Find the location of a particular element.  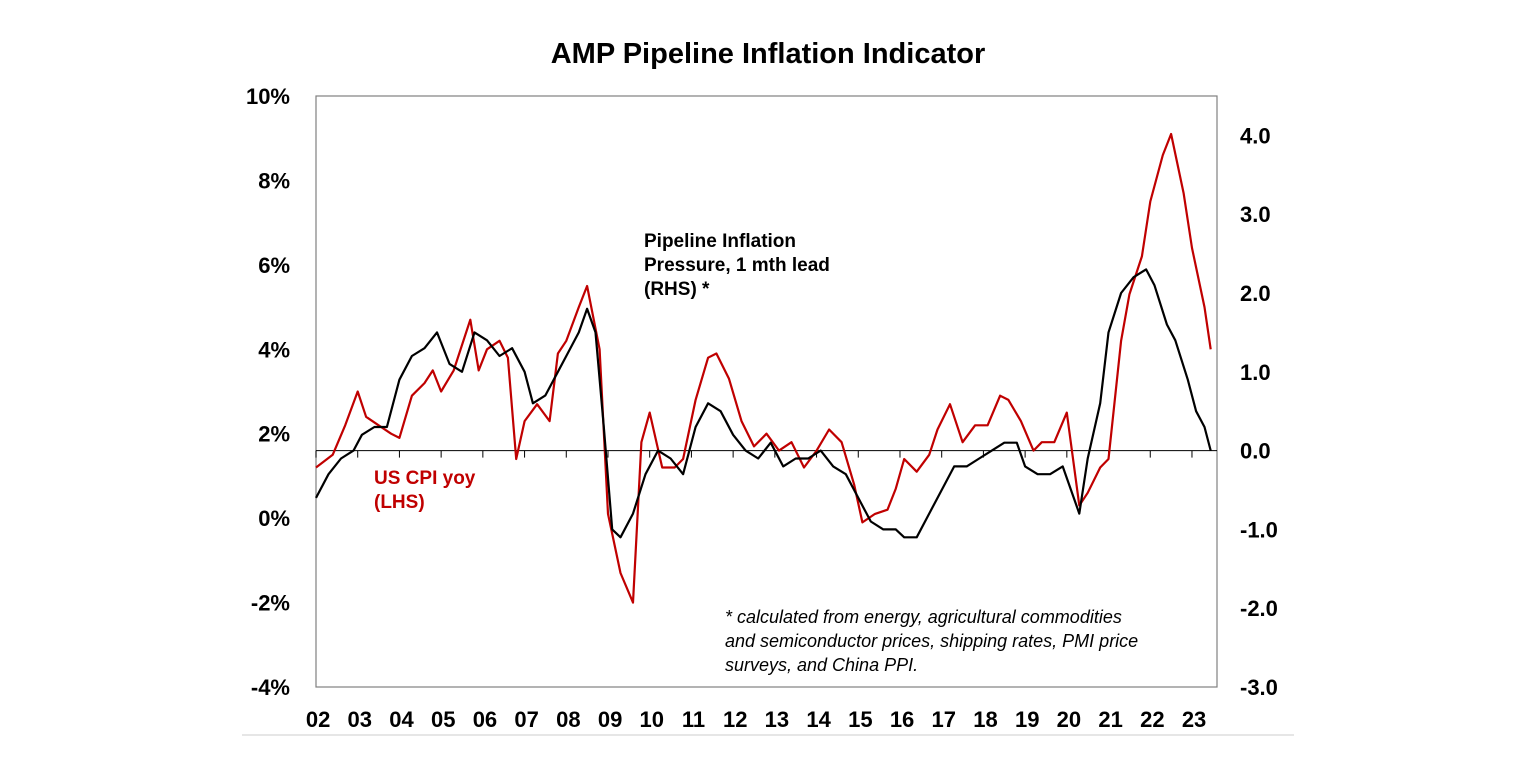

x-tick-label: 22 is located at coordinates (1152, 719).